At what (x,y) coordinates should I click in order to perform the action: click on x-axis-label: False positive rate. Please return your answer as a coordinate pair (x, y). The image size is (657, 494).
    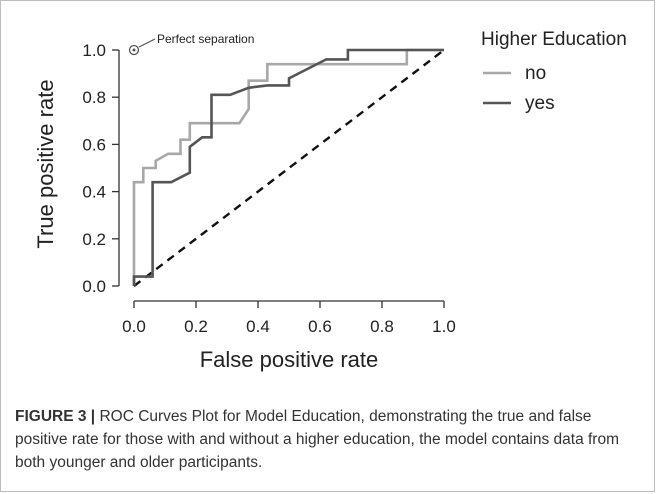
    Looking at the image, I should click on (289, 359).